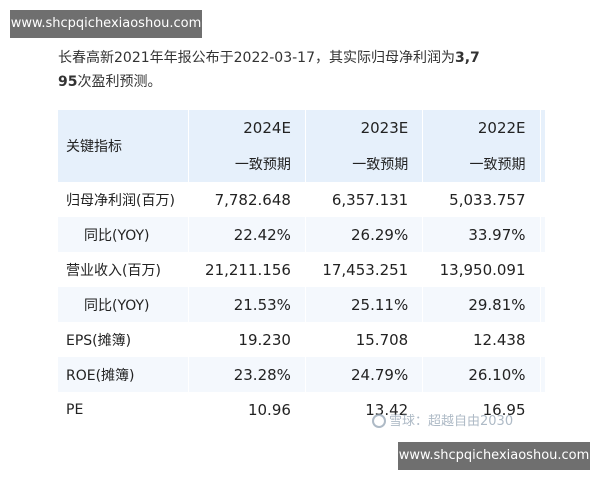 This screenshot has height=480, width=600. Describe the element at coordinates (247, 339) in the screenshot. I see `cell-value: 19.230` at that location.